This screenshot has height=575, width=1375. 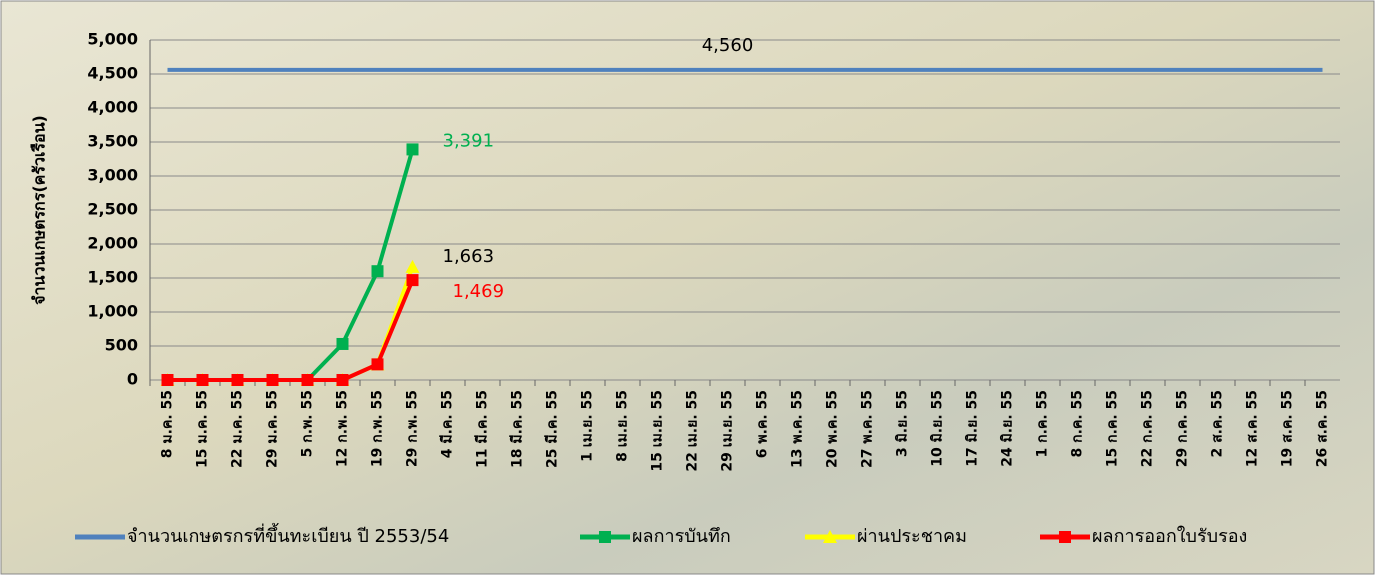 I want to click on data-label: 1,469, so click(x=479, y=291).